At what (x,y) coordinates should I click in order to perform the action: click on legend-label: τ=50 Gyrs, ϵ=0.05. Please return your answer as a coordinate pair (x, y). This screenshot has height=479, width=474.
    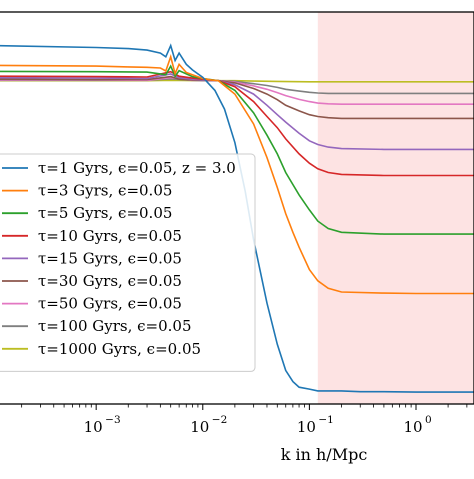
    Looking at the image, I should click on (110, 304).